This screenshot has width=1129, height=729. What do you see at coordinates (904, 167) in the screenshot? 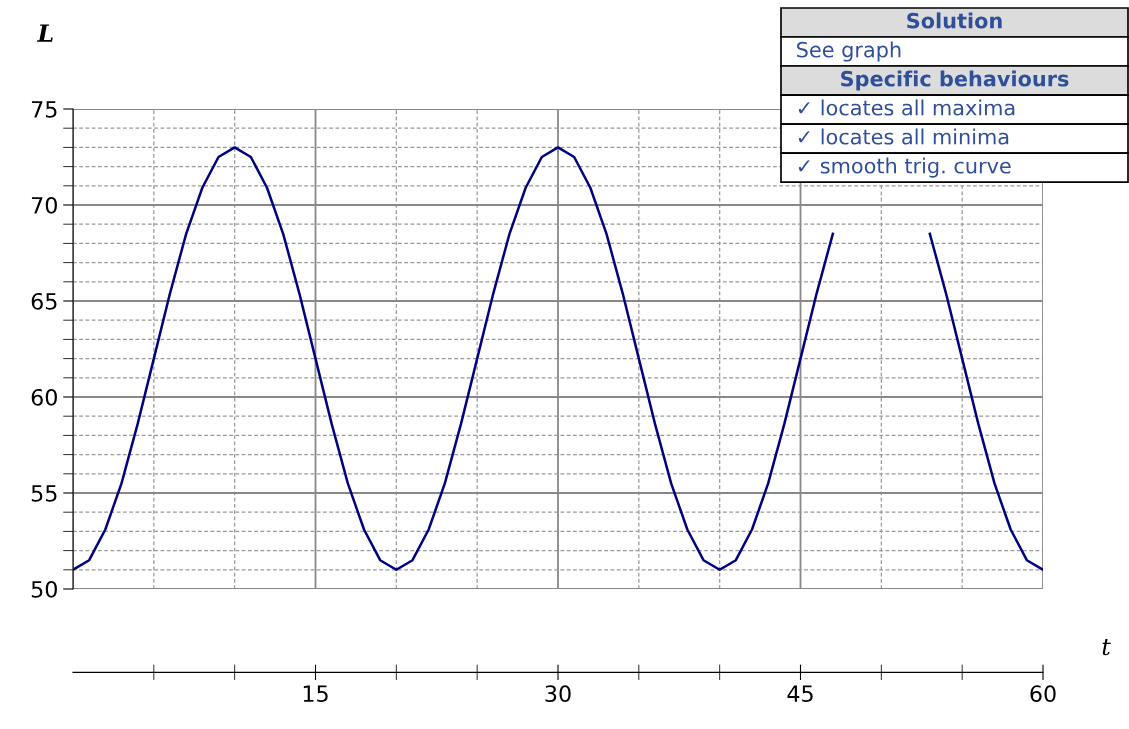
I see `annotation: ✓ smooth trig. curve` at bounding box center [904, 167].